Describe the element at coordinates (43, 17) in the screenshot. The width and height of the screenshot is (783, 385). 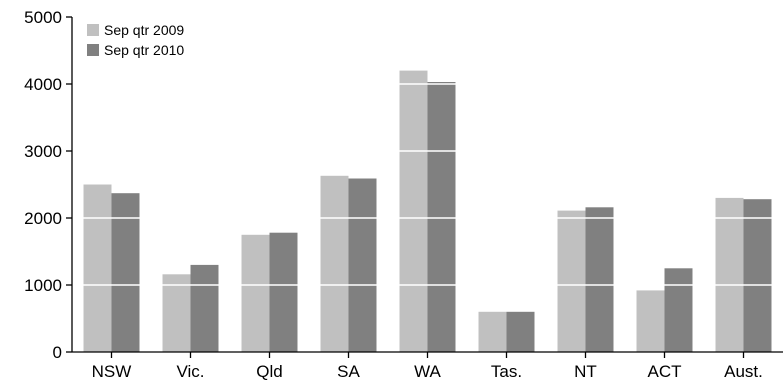
I see `y-tick-label: 5000` at that location.